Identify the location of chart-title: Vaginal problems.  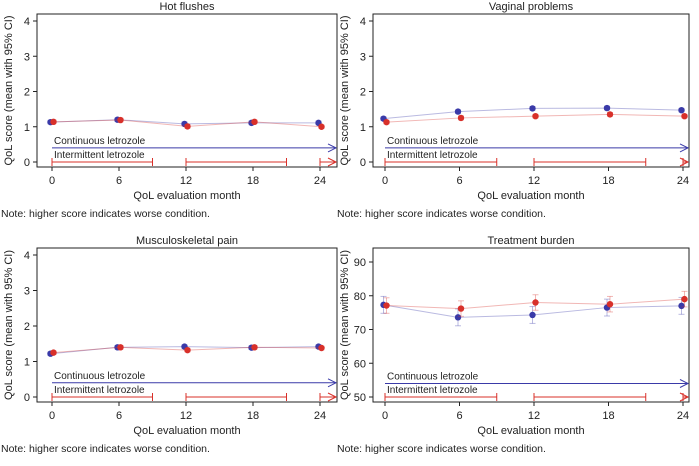
(531, 7).